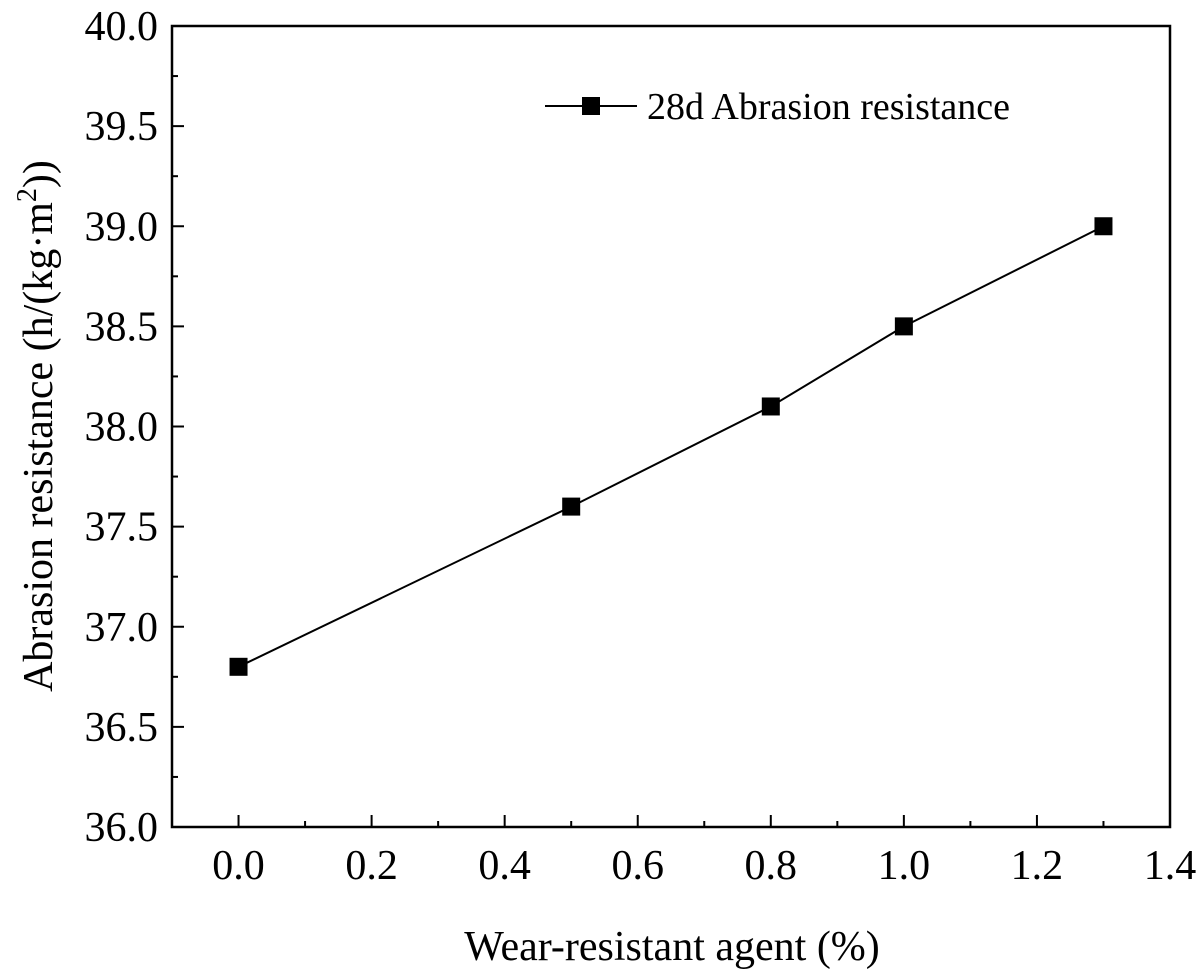 The height and width of the screenshot is (974, 1201). What do you see at coordinates (771, 866) in the screenshot?
I see `x-tick-label: 0.8` at bounding box center [771, 866].